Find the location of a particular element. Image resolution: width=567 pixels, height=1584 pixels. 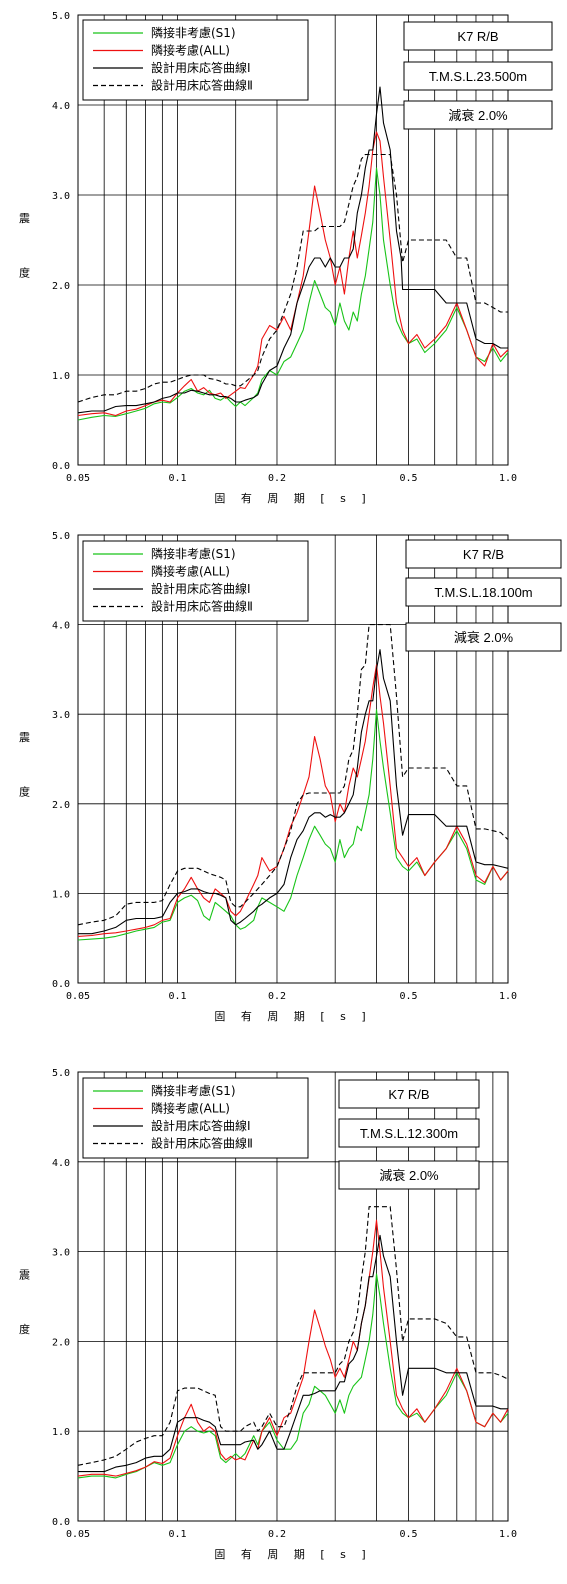

annotation-text-2: T.M.S.L.12.300m is located at coordinates (409, 1133).